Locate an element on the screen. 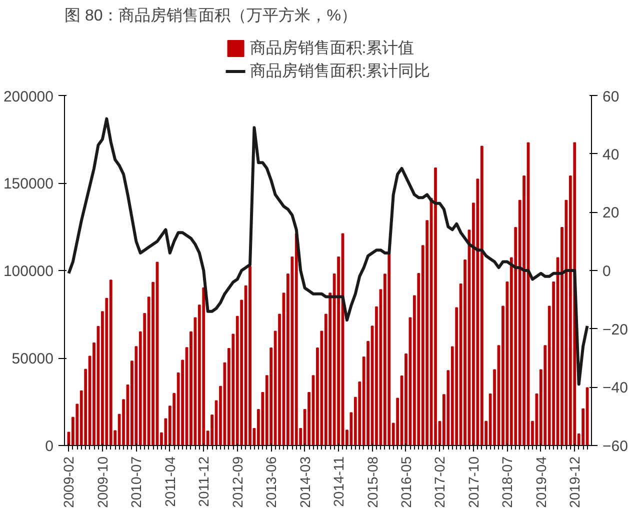 The height and width of the screenshot is (520, 640). y-tick-label: 200000 is located at coordinates (28, 97).